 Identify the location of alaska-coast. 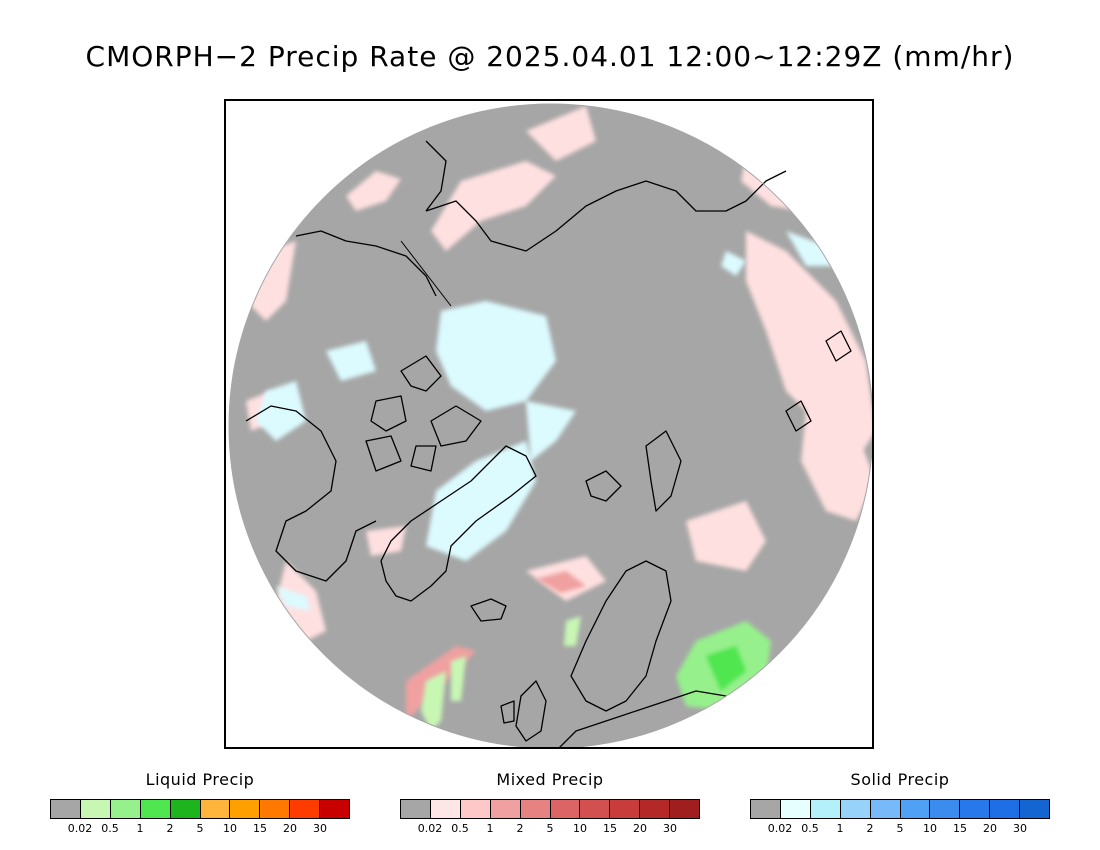
(366, 263).